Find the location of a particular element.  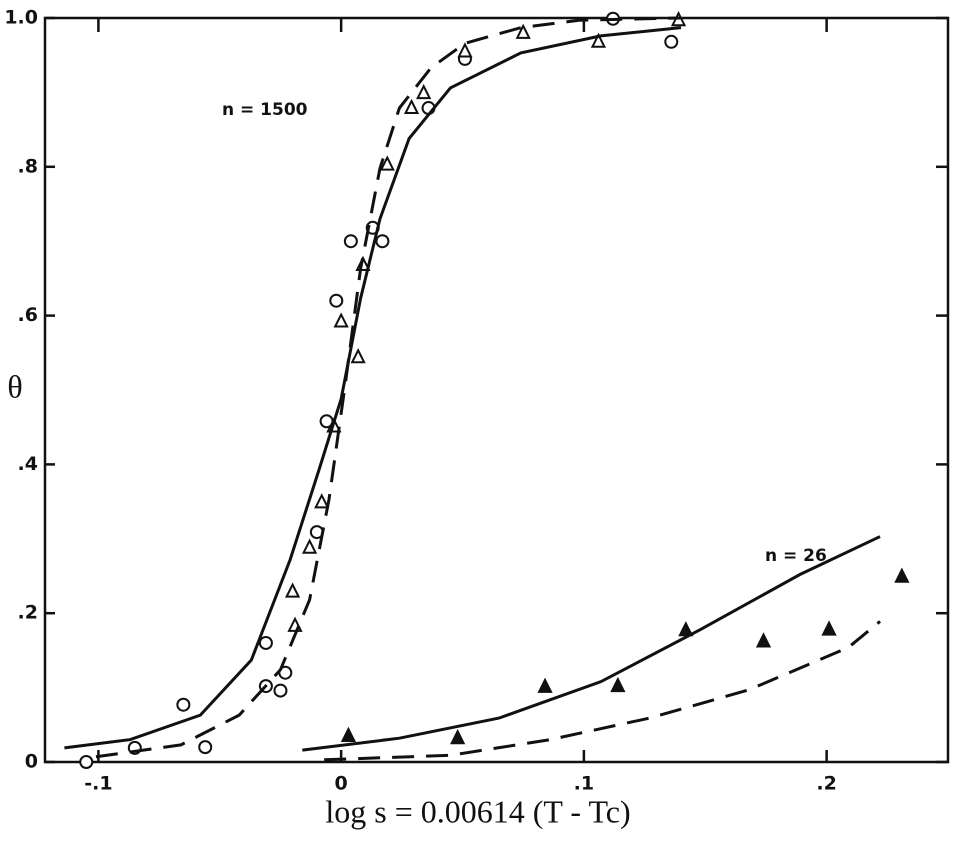

x-tick-label: .1 is located at coordinates (584, 784).